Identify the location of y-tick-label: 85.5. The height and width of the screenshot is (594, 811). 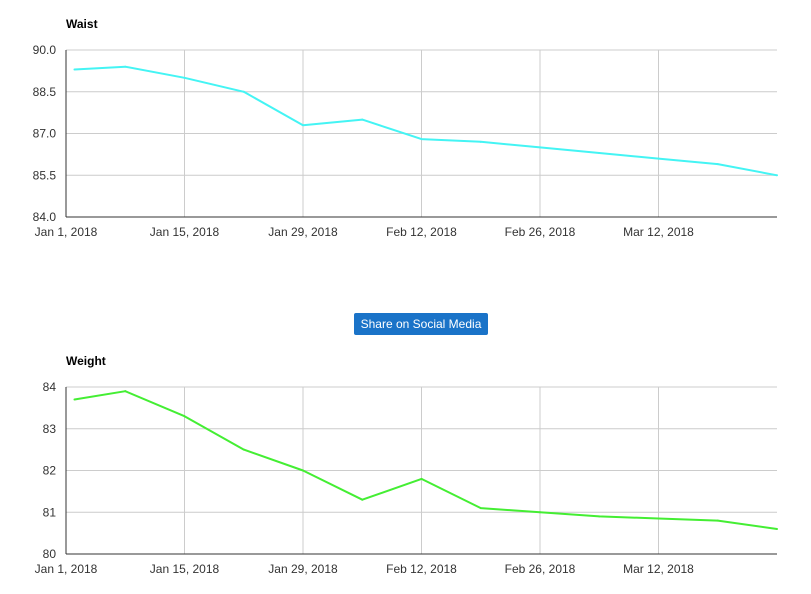
(45, 175).